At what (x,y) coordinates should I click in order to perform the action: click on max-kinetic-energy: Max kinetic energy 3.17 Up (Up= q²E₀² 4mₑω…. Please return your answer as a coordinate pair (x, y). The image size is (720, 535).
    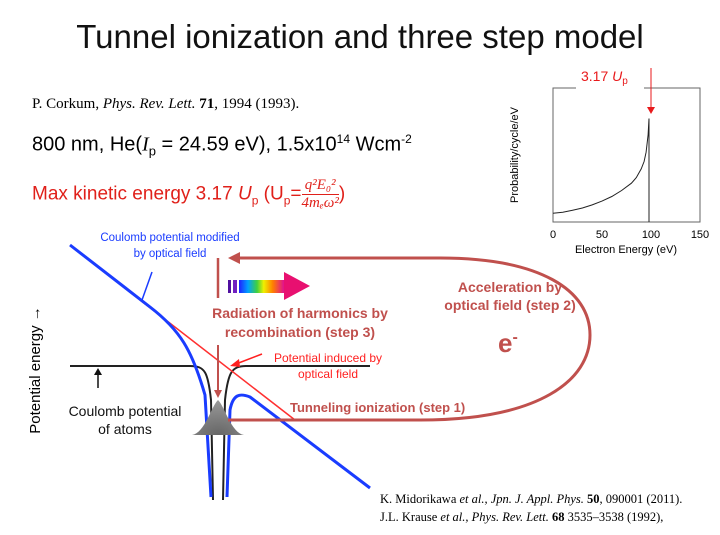
    Looking at the image, I should click on (188, 194).